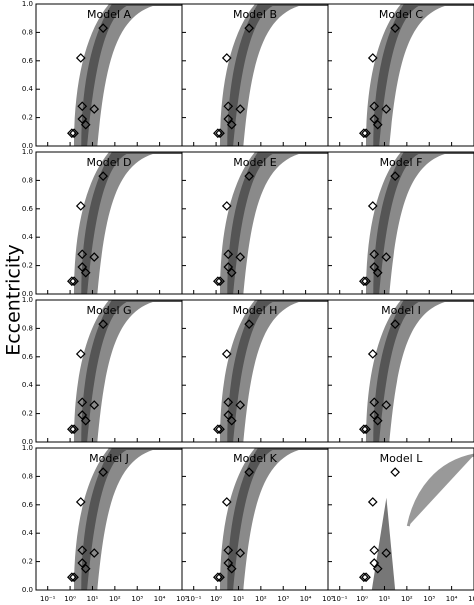 The image size is (474, 605). Describe the element at coordinates (239, 599) in the screenshot. I see `x-tick-label: 10¹` at that location.